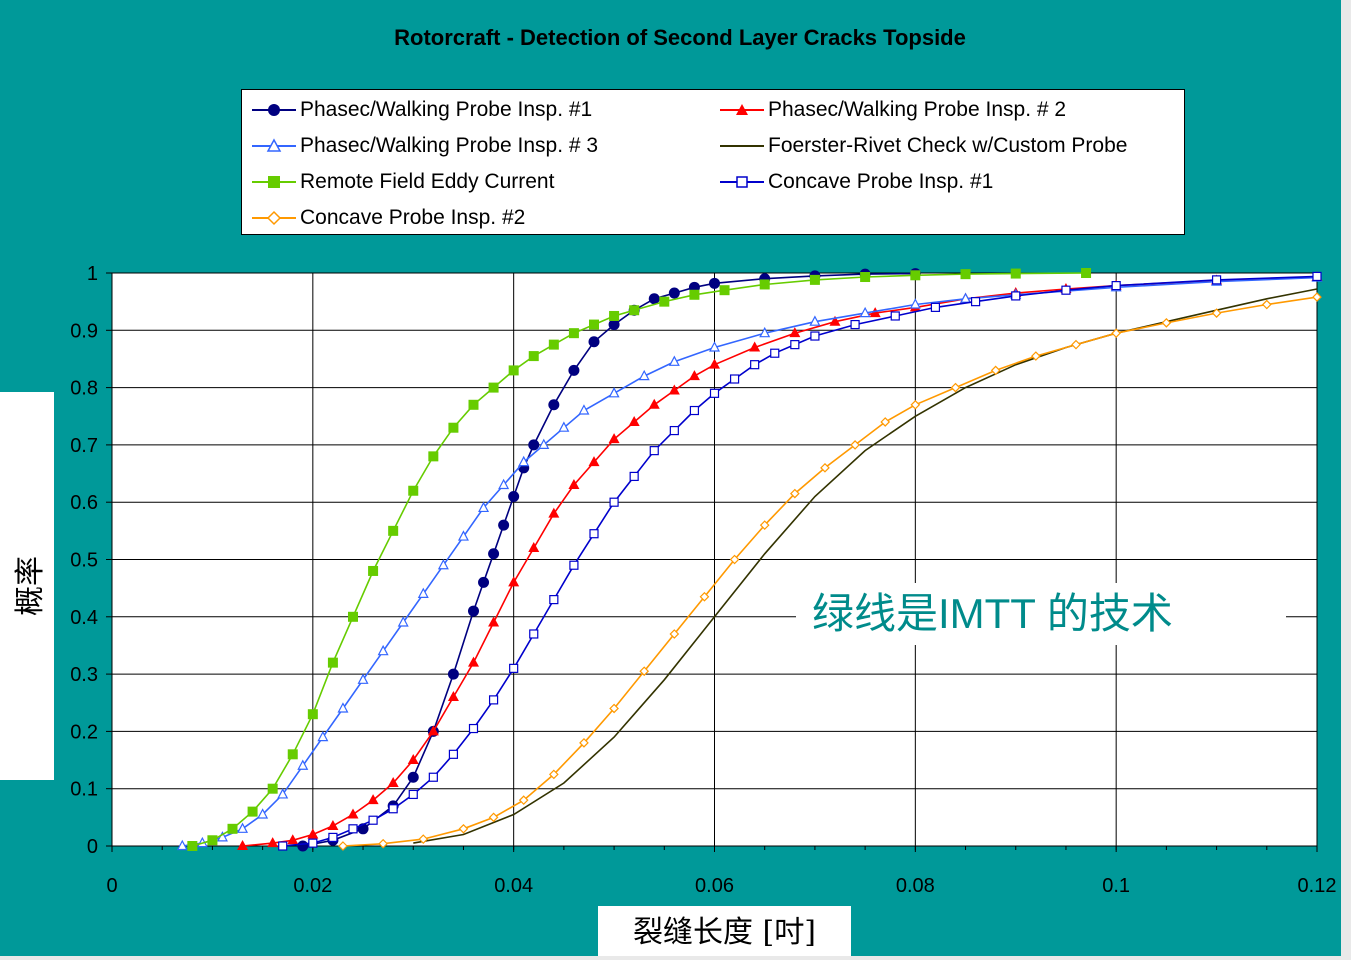 The width and height of the screenshot is (1351, 960). What do you see at coordinates (1116, 886) in the screenshot?
I see `x-tick-label: 0.1` at bounding box center [1116, 886].